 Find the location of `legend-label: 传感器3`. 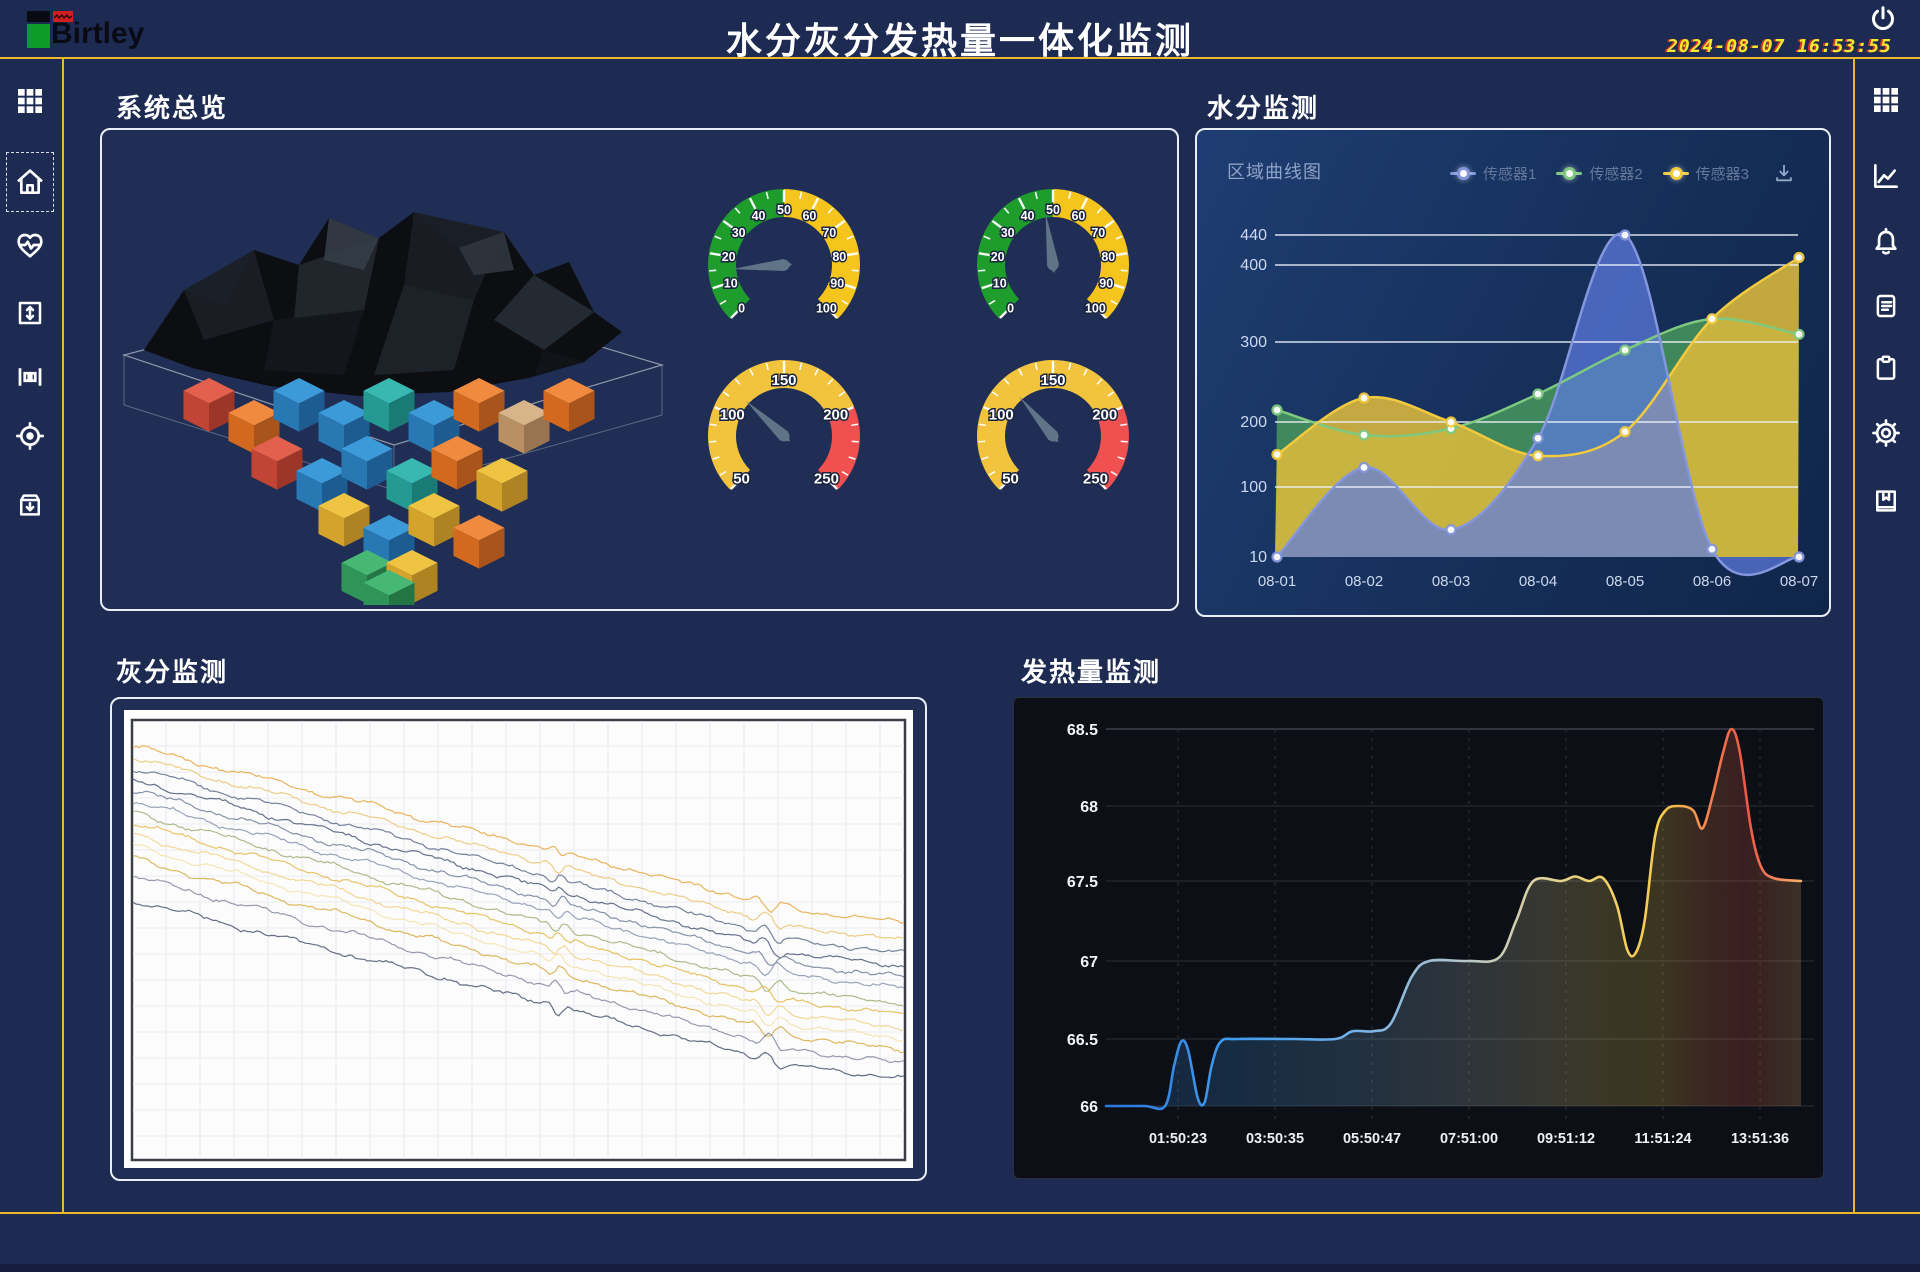

legend-label: 传感器3 is located at coordinates (1722, 174).